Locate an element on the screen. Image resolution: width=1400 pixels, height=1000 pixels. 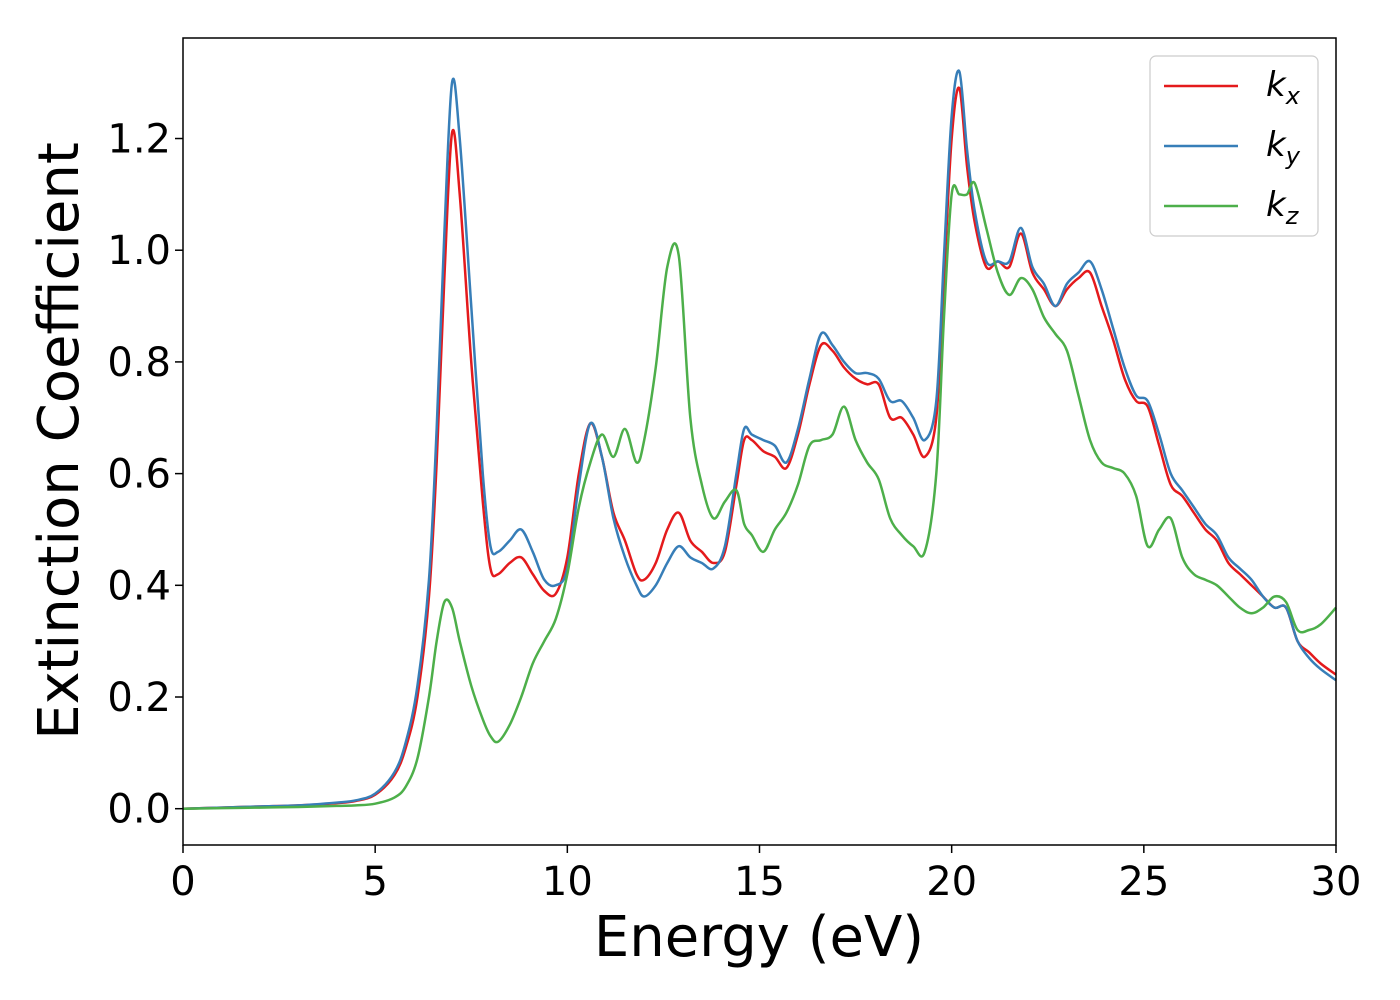
x-axis: 0 5 10 15 20 25 30 is located at coordinates (765, 875).